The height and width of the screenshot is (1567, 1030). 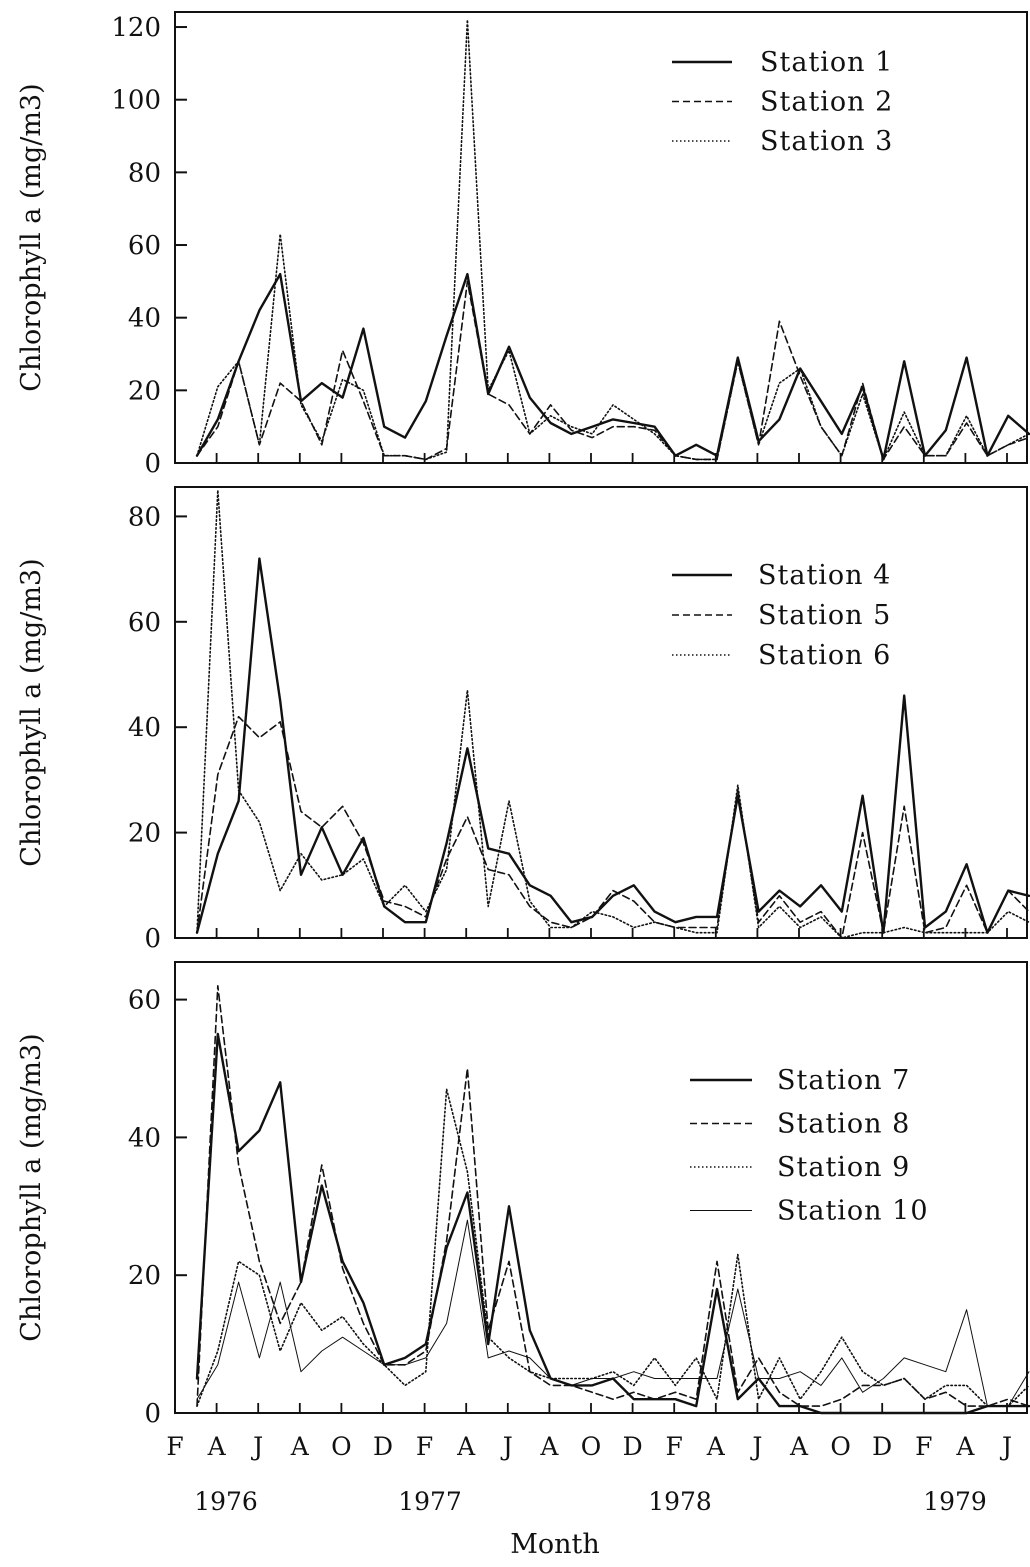 I want to click on legend-label-station-9: Station 9, so click(x=843, y=1167).